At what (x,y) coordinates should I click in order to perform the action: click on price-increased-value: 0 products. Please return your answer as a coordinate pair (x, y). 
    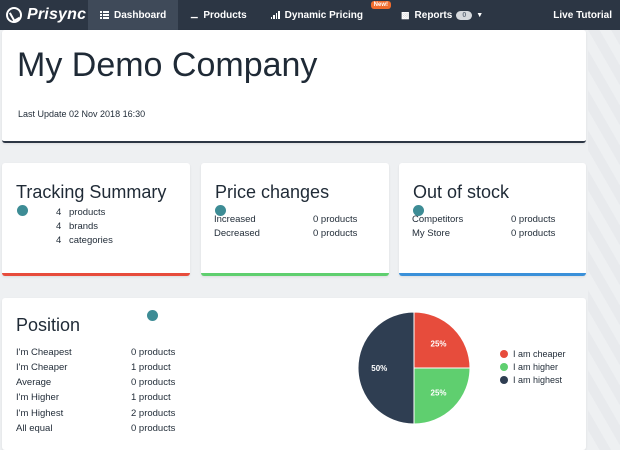
    Looking at the image, I should click on (335, 219).